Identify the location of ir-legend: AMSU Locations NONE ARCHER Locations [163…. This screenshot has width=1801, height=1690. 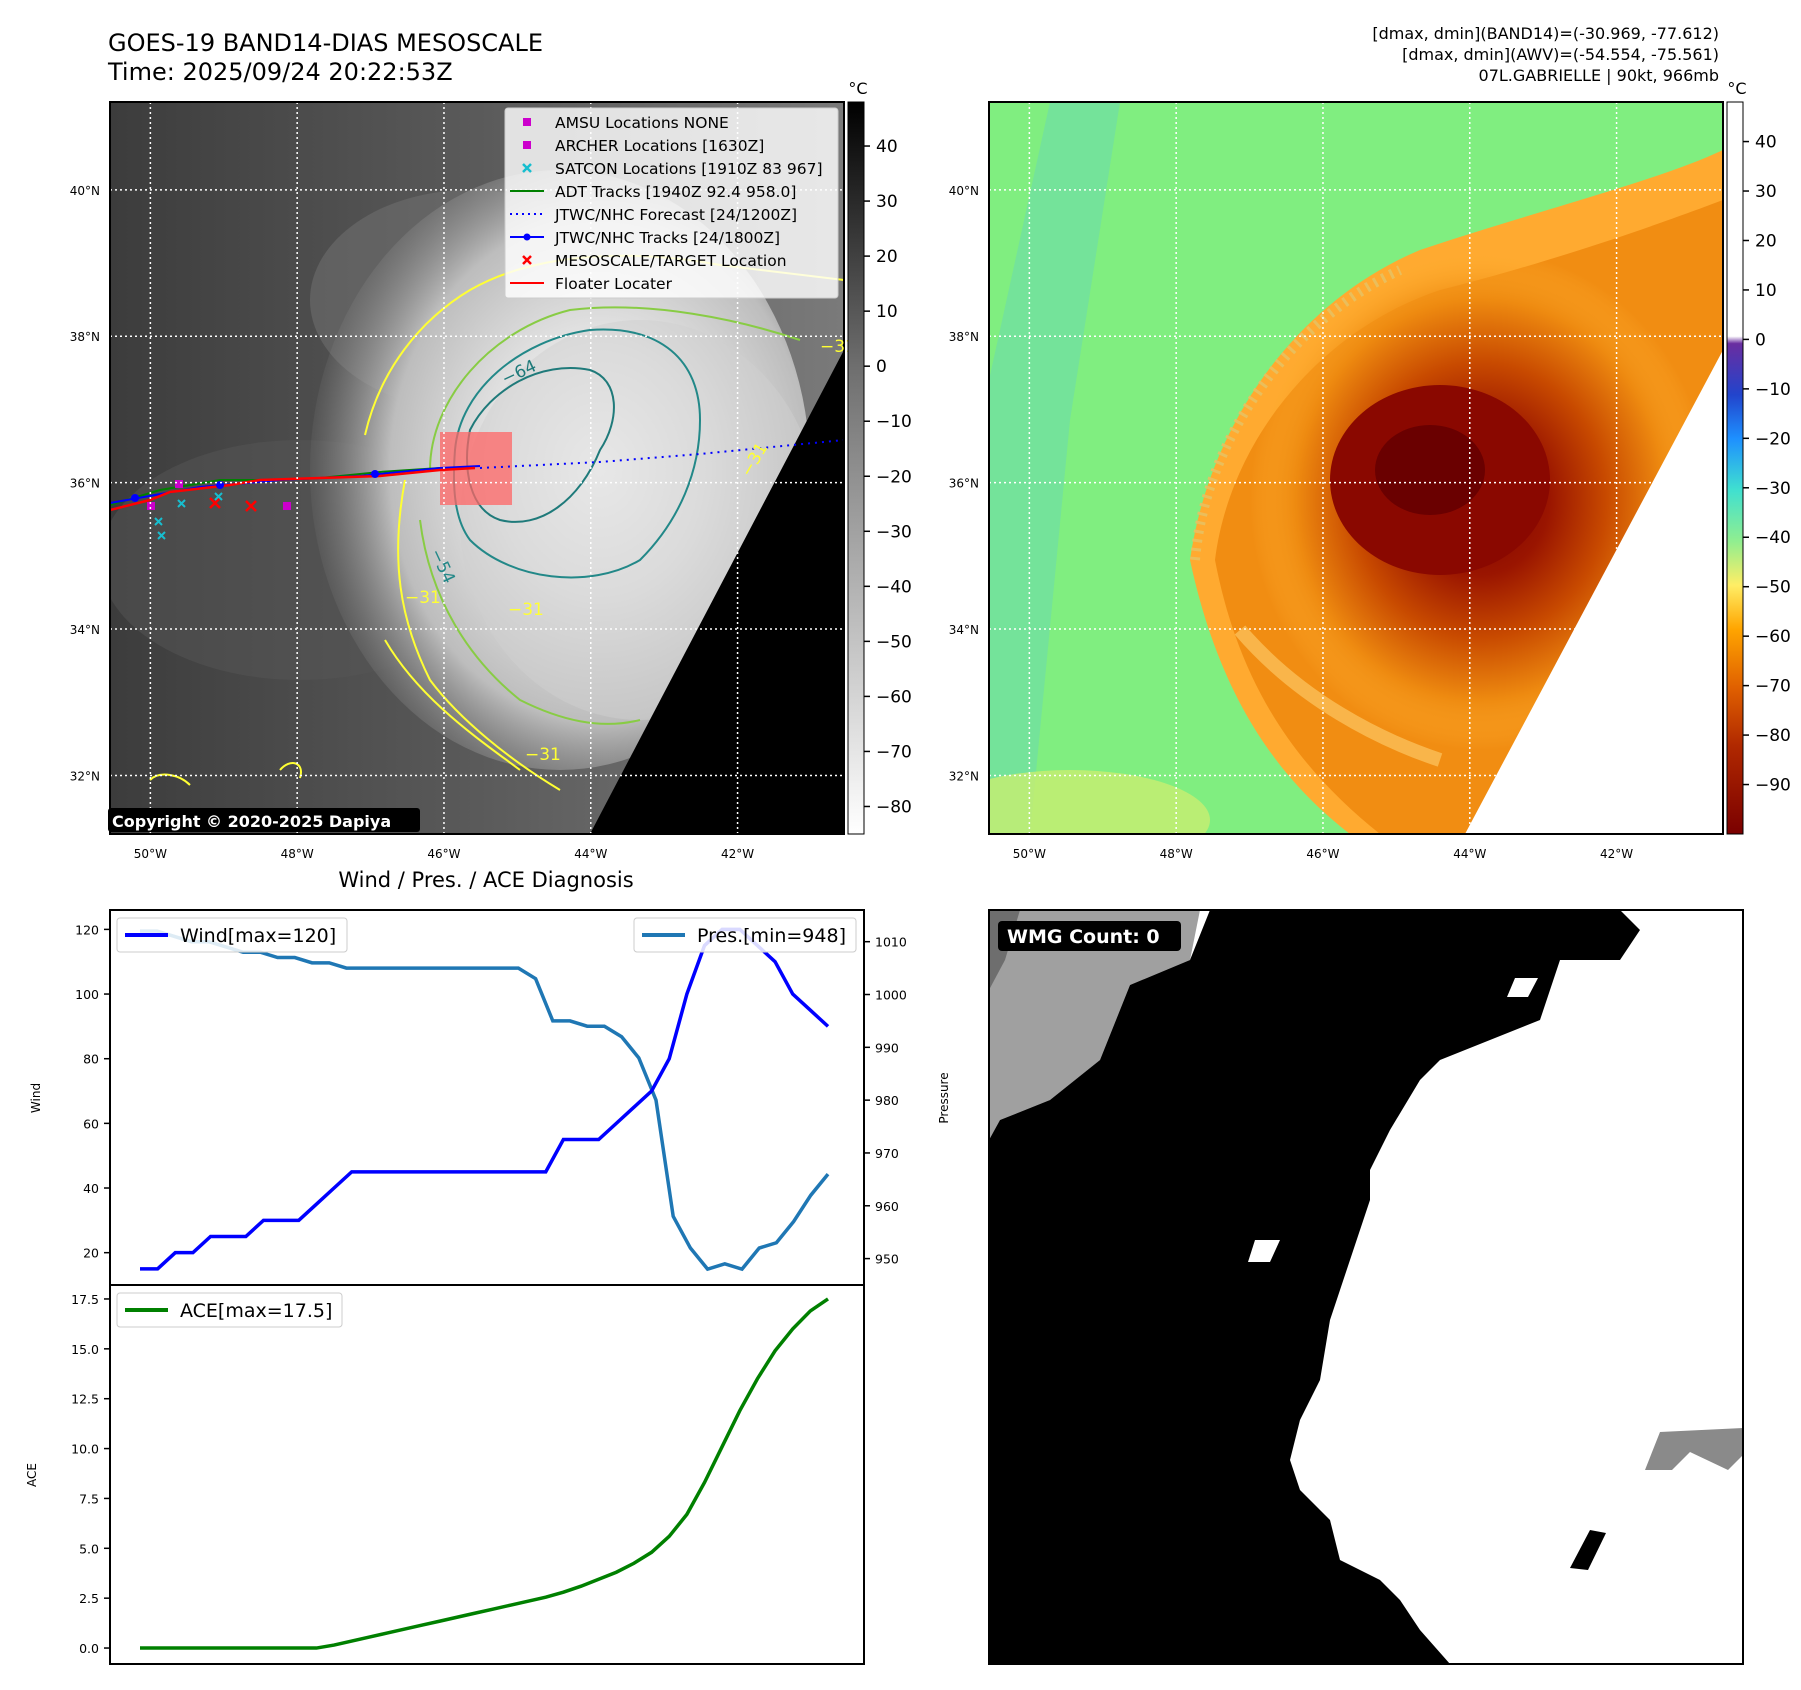
(671, 203).